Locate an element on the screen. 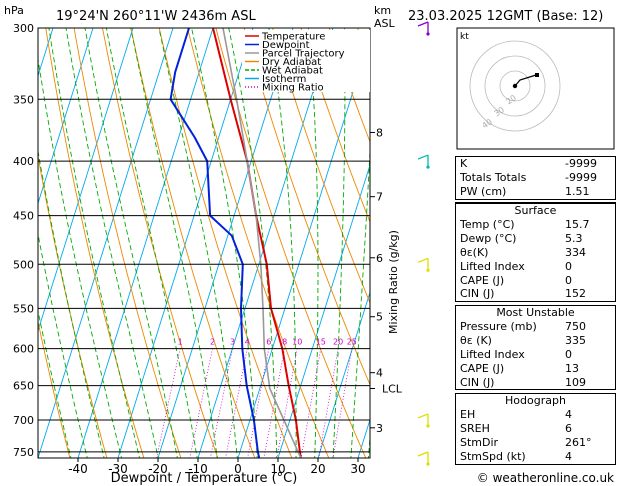  index-row: PW (cm) 1.51 is located at coordinates (525, 191).